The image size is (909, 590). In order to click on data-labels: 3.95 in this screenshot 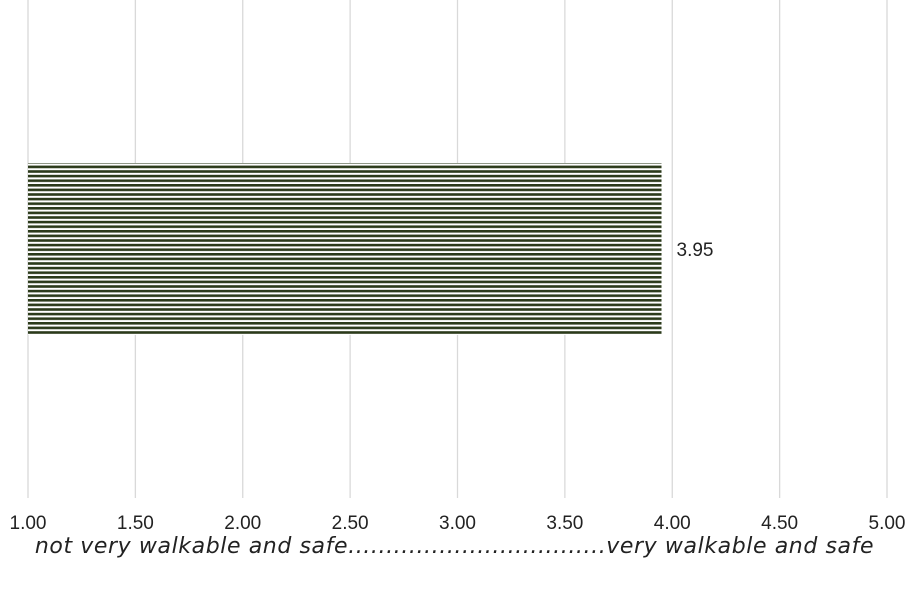, I will do `click(695, 250)`.